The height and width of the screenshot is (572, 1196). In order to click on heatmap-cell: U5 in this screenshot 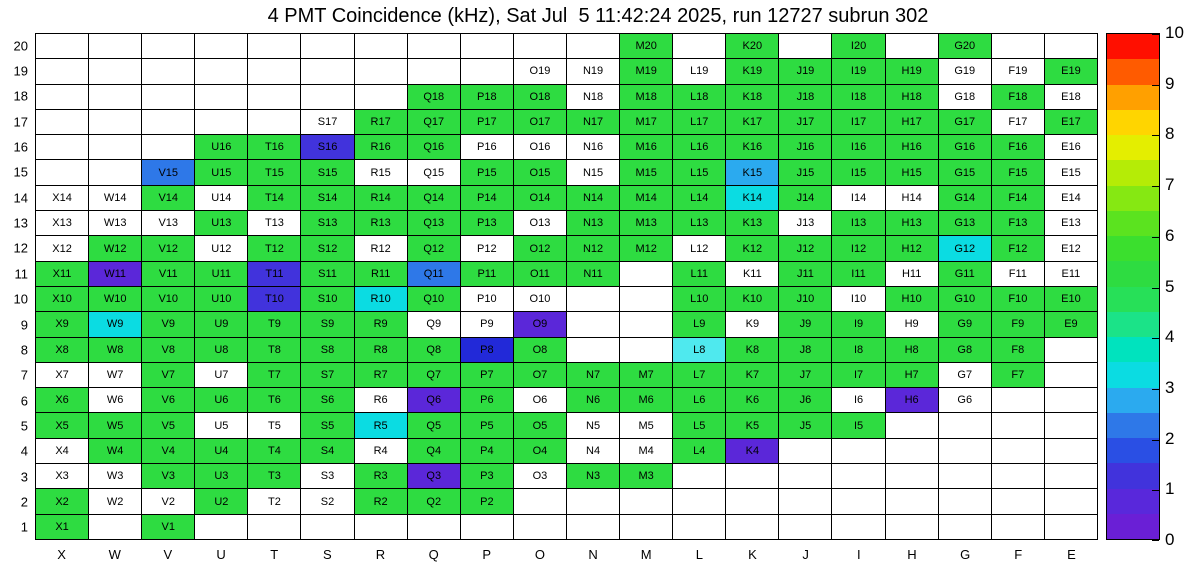, I will do `click(222, 426)`.